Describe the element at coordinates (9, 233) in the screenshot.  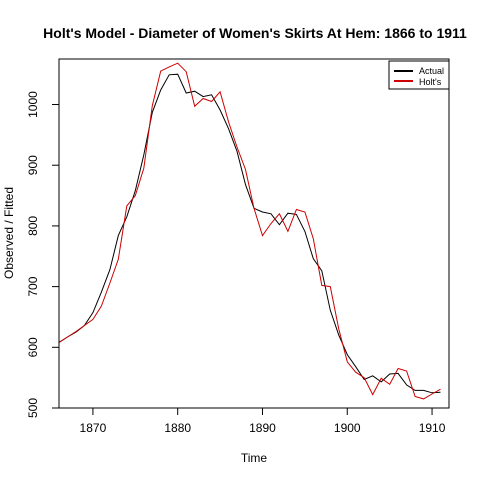
I see `y-axis-label: Observed / Fitted` at that location.